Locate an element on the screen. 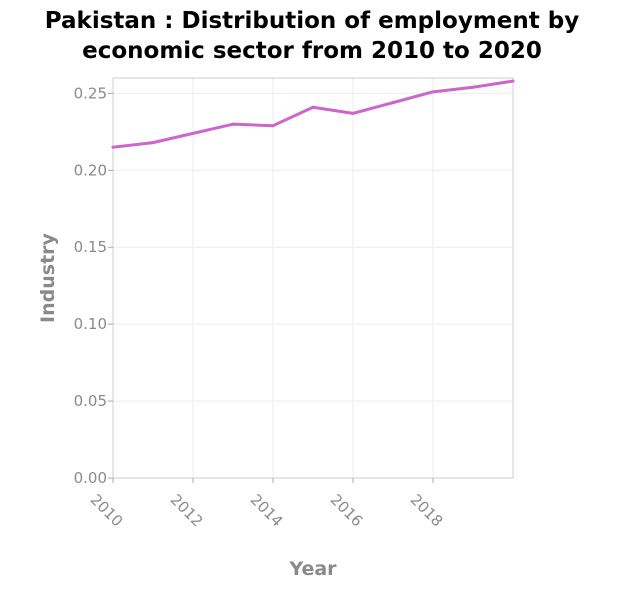 The image size is (624, 590). x-axis-ticks: 2010 2012 2014 2016 2018 is located at coordinates (267, 504).